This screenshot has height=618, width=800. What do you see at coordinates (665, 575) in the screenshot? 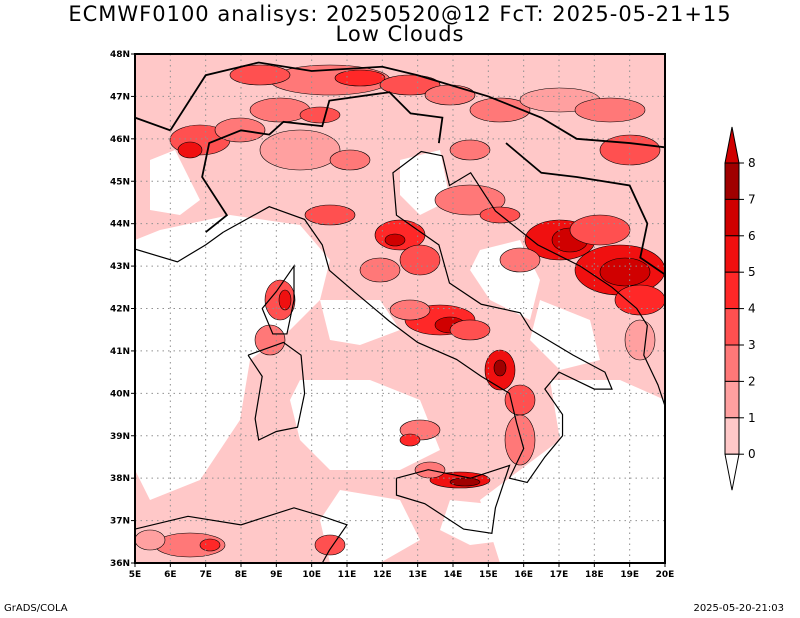
I see `lon-tick-label: 20E` at bounding box center [665, 575].